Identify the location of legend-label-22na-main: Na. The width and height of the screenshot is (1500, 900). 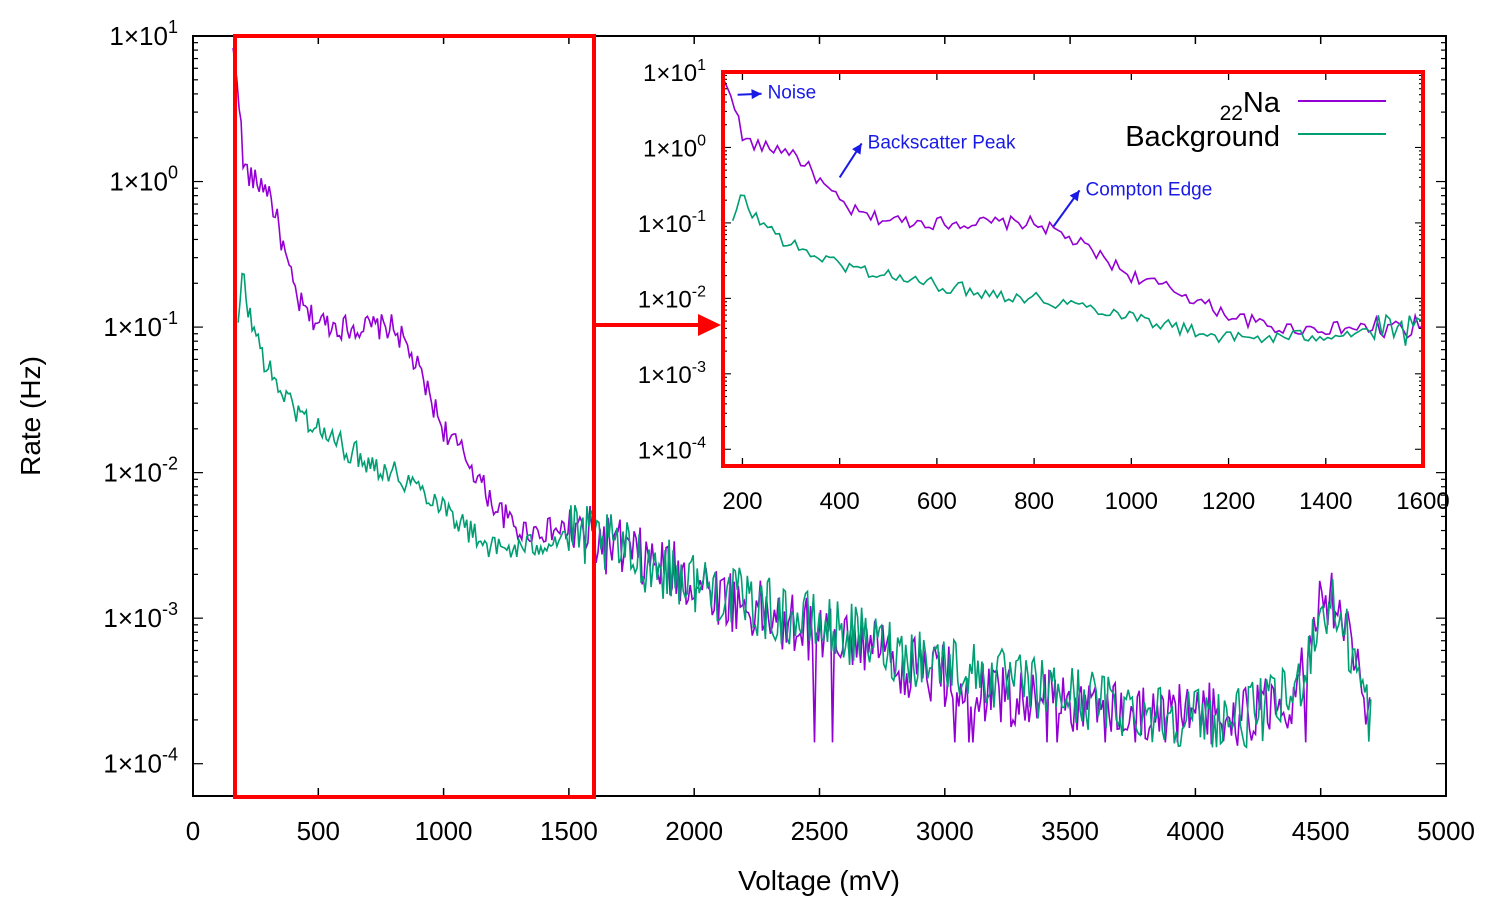
(1262, 103).